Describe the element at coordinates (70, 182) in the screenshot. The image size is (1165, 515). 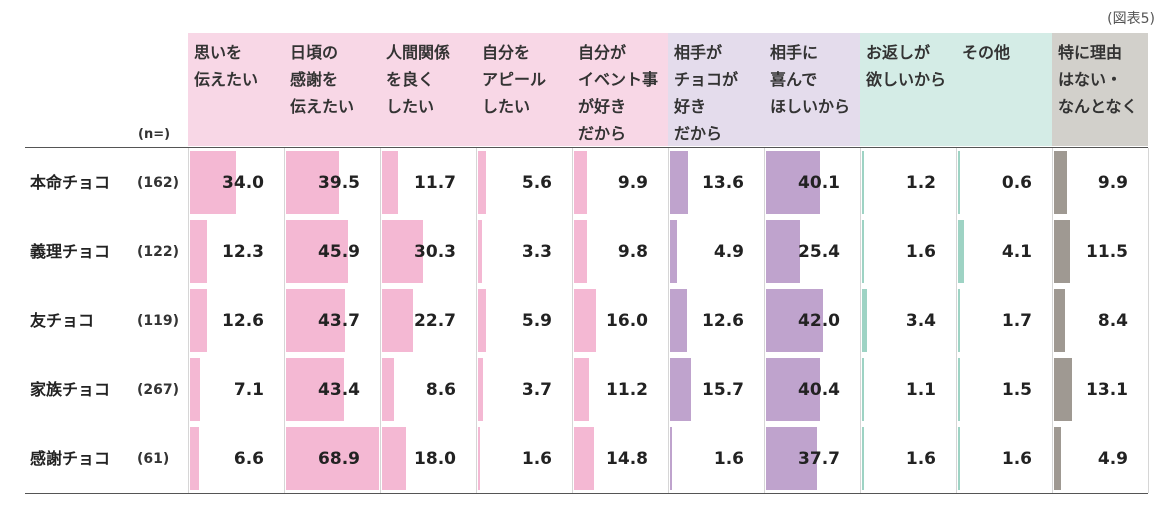
I see `row-label: 本命チョコ` at that location.